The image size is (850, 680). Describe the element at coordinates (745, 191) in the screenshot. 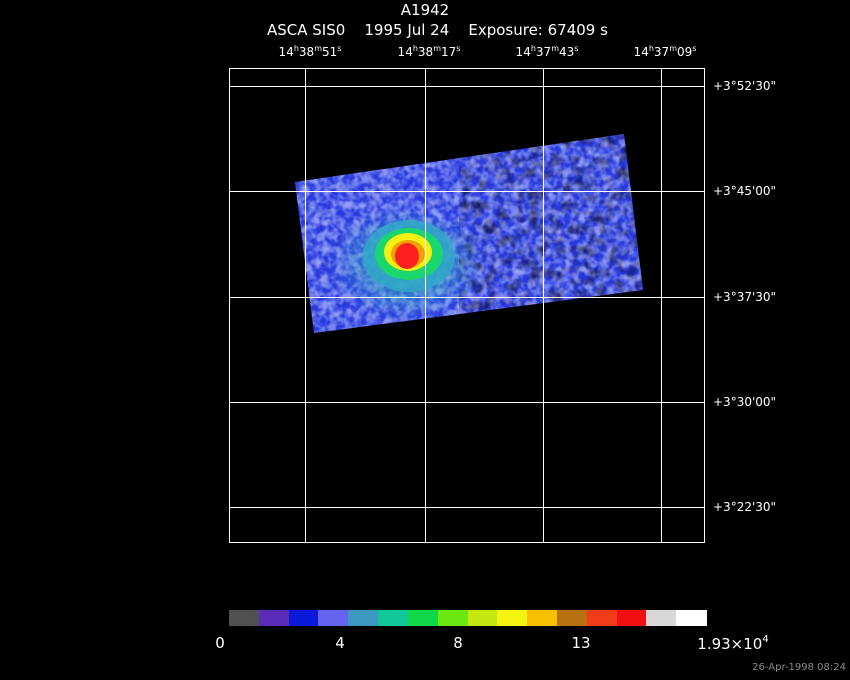

I see `dec-tick-label: +3°45'00"` at that location.